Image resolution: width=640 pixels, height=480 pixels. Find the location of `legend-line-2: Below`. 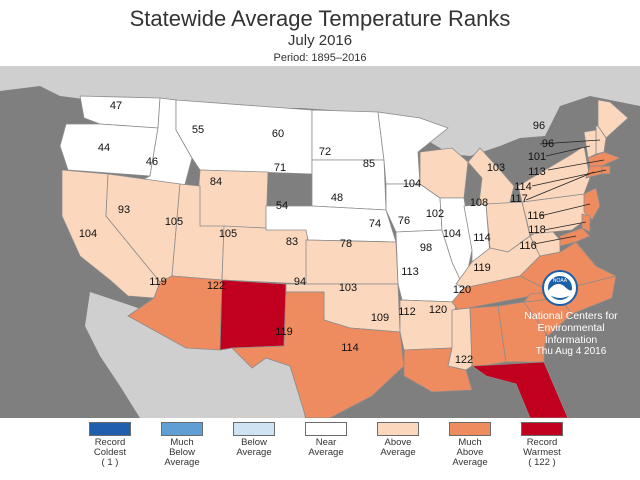

legend-line-2: Below is located at coordinates (182, 452).